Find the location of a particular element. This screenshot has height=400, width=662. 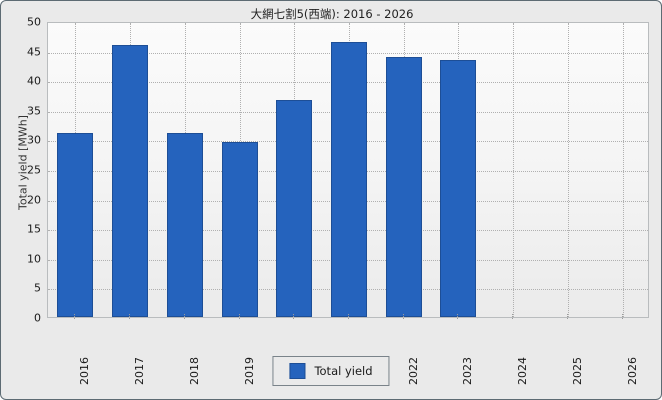

y-tick-label-30: 30 is located at coordinates (34, 140).